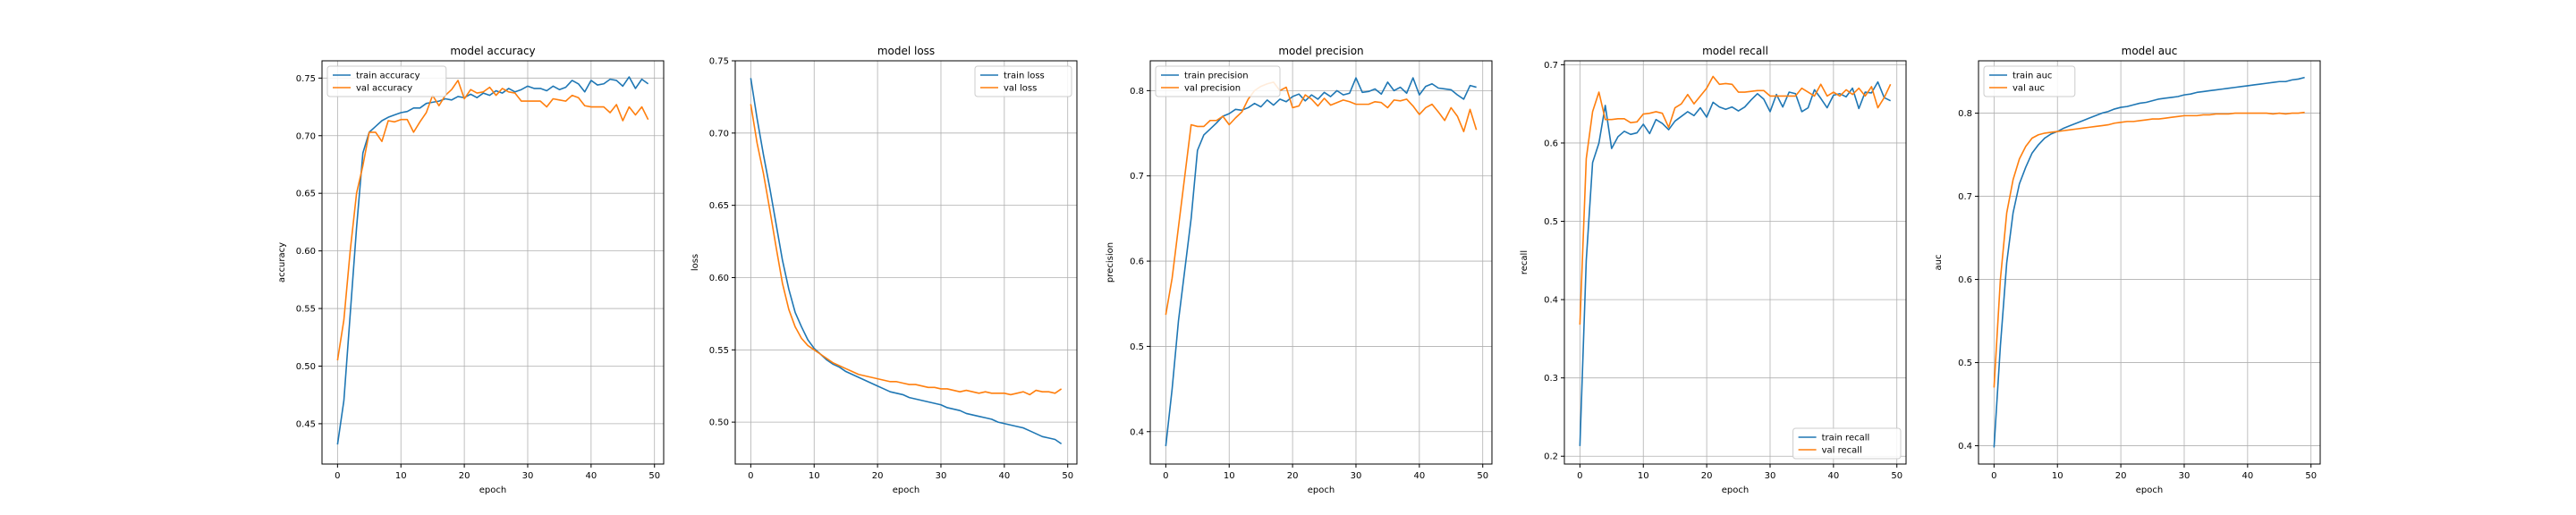 The image size is (2576, 515). I want to click on series-line-train-loss, so click(906, 261).